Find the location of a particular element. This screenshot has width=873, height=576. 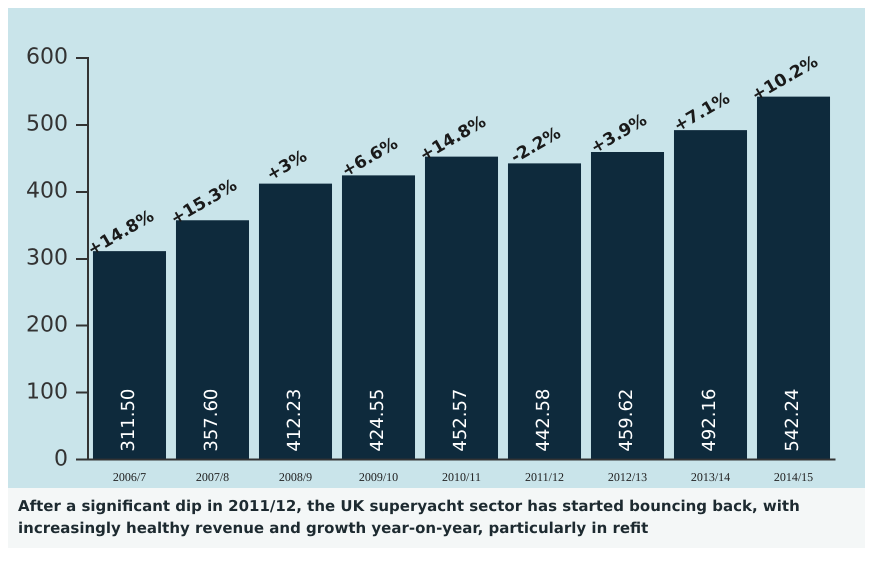

x-tick-label: 2013/14 is located at coordinates (710, 477).